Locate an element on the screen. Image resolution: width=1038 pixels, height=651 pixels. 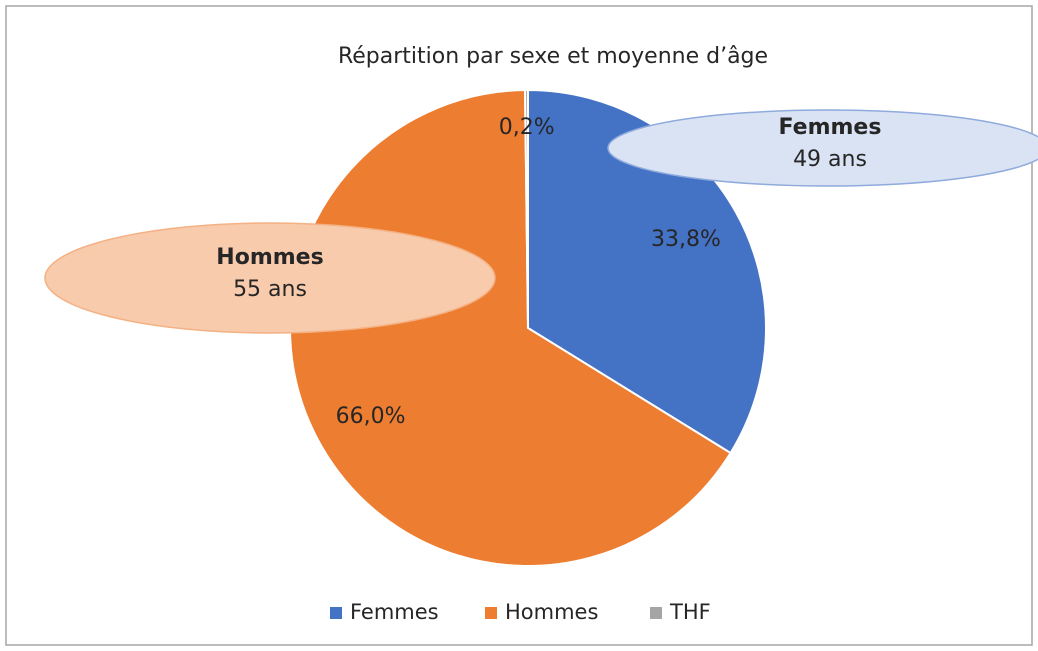
annotation-text: 49 ans is located at coordinates (830, 159).